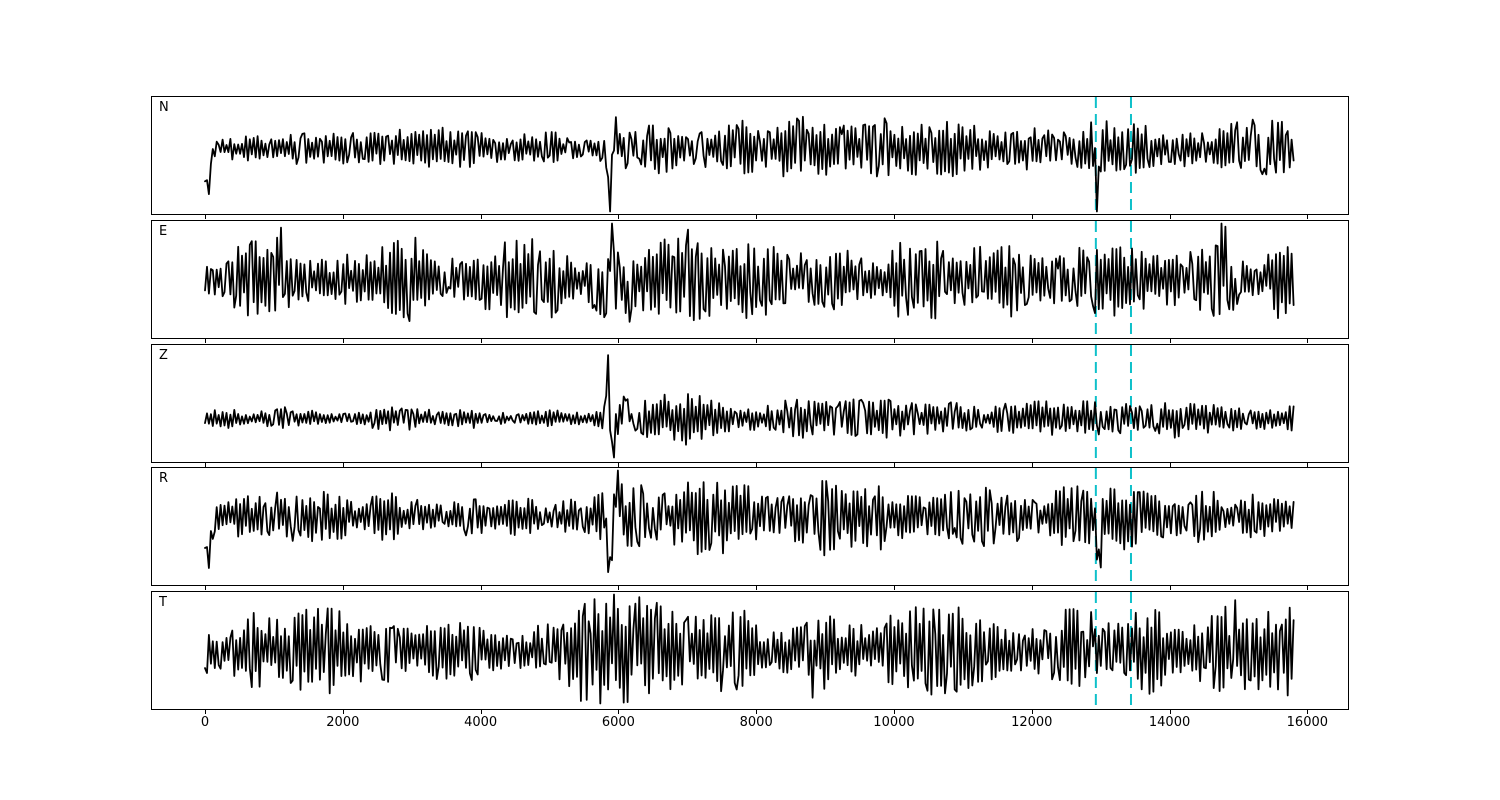 This screenshot has width=1500, height=800. Describe the element at coordinates (618, 722) in the screenshot. I see `x-tick-label: 6000` at that location.